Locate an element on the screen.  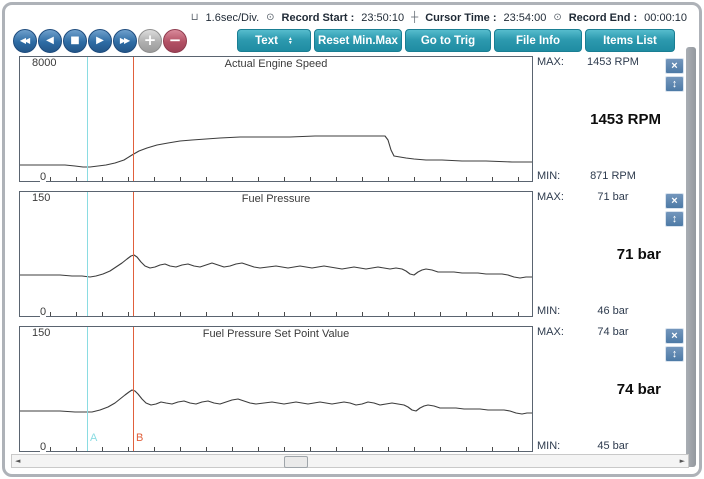
spinner-updown-icon: ▲ ▼ is located at coordinates (290, 40).